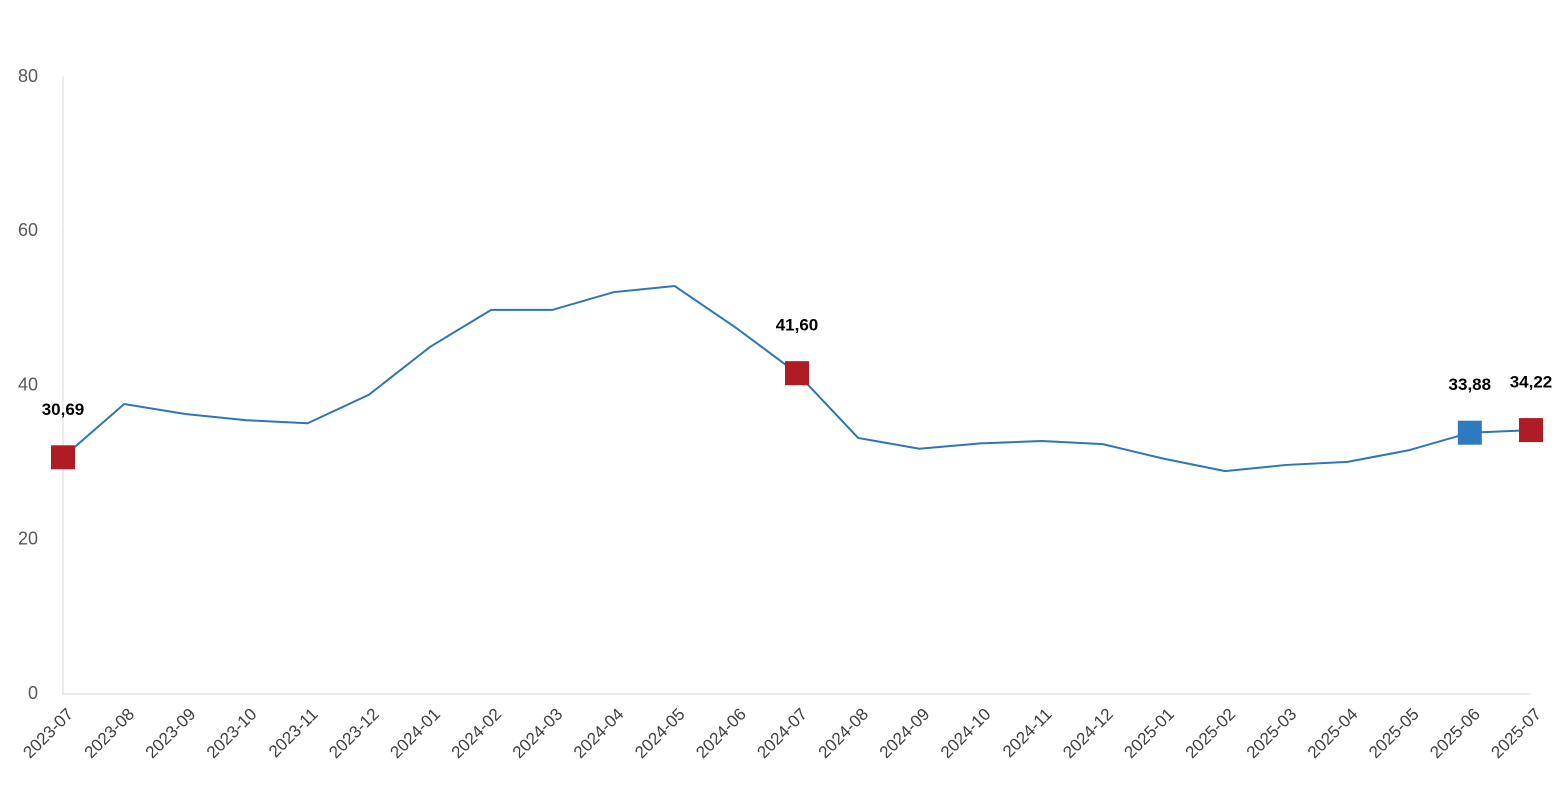 The image size is (1556, 800). I want to click on x-tick-label: 2024-01, so click(415, 734).